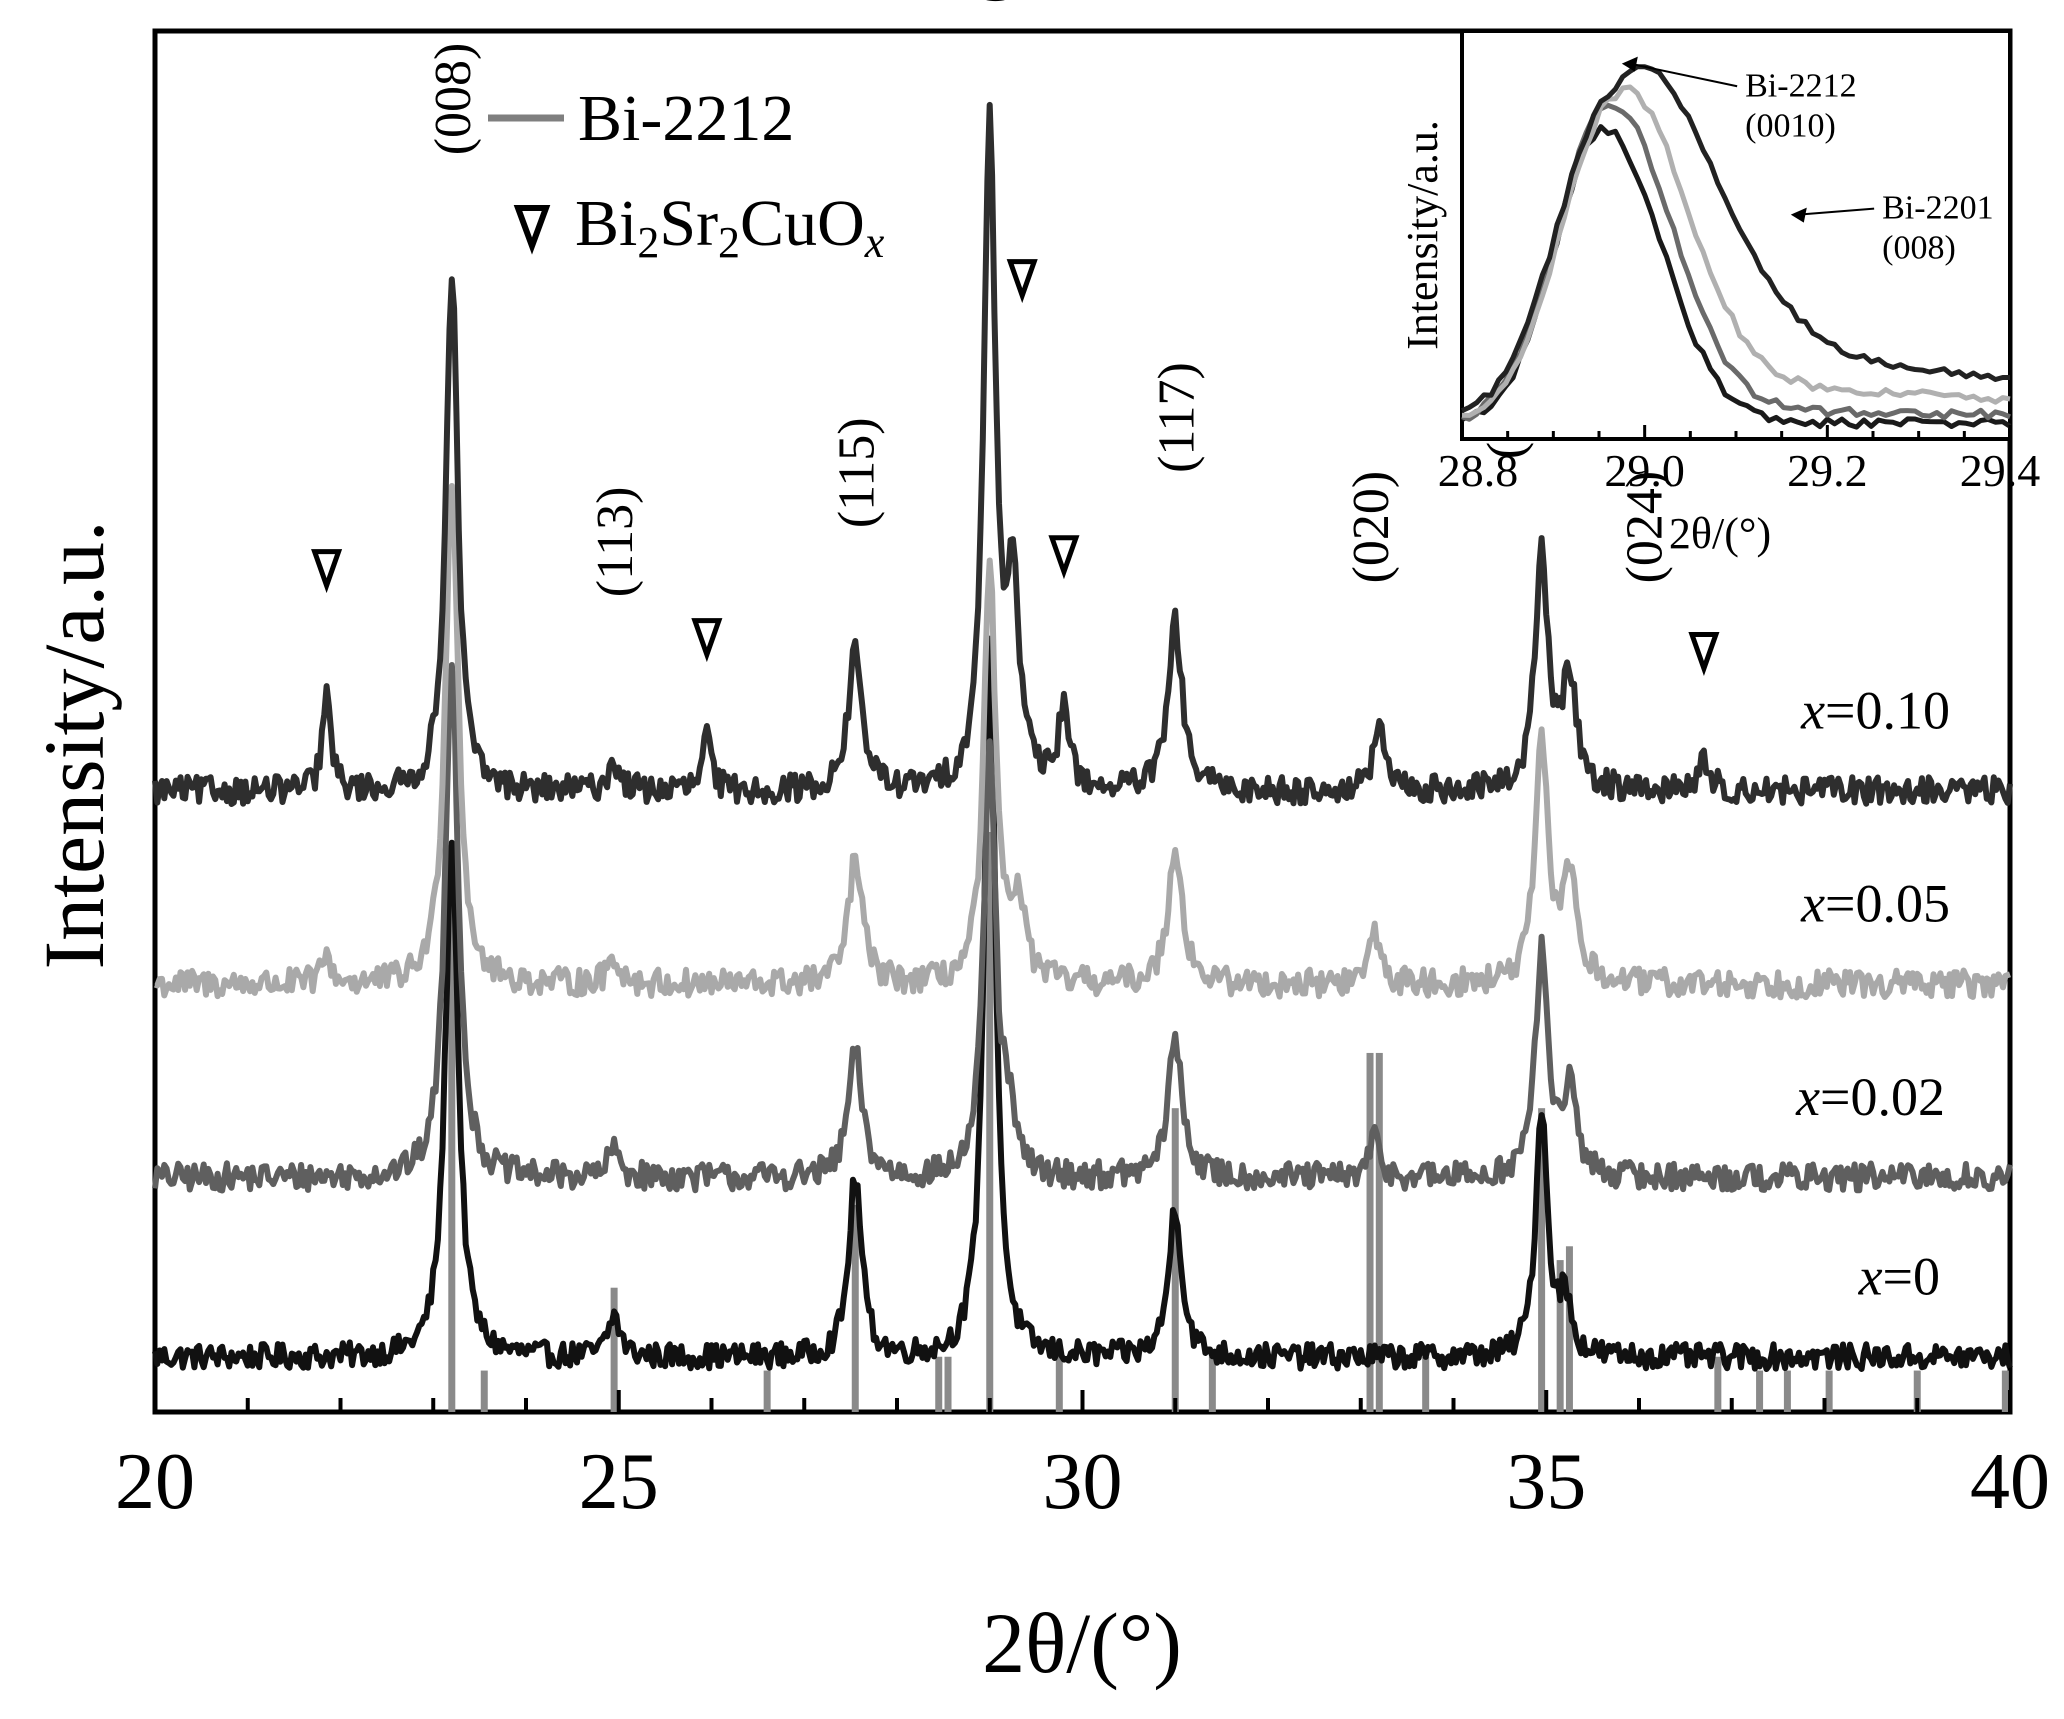 This screenshot has height=1719, width=2064. I want to click on inset-x-tick-label: 29.4, so click(2000, 470).